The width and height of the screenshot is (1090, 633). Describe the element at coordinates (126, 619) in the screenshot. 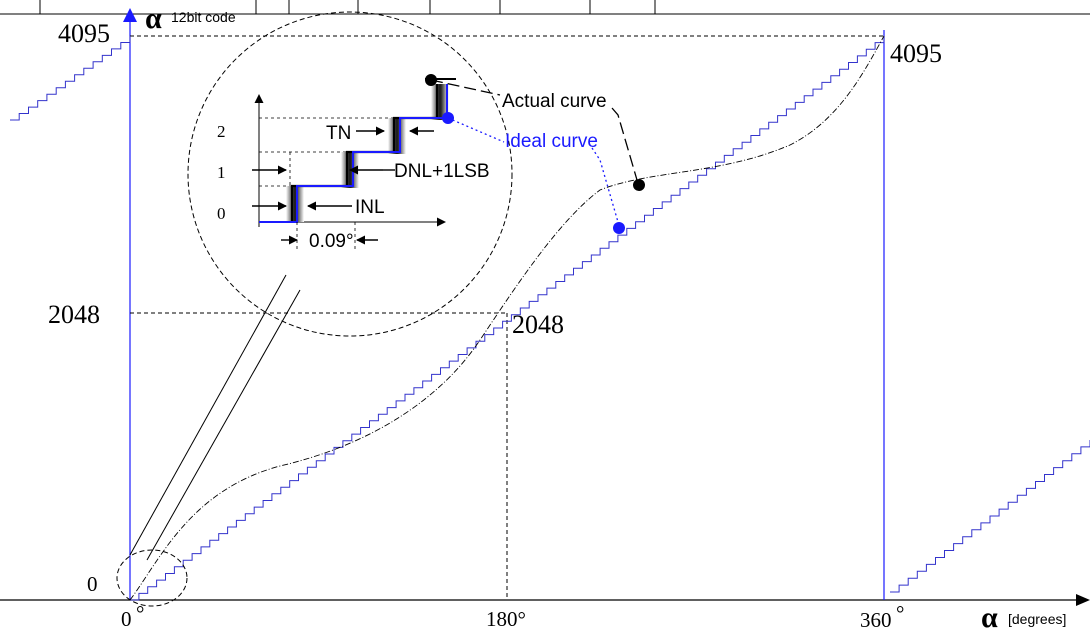

I see `x-tick-0: 0` at that location.